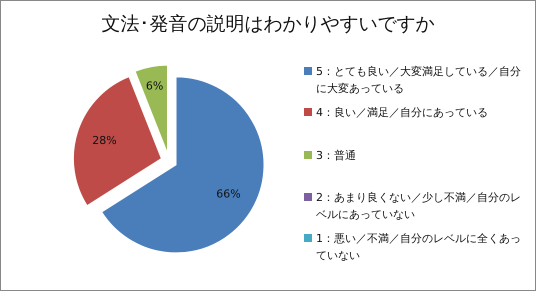  What do you see at coordinates (418, 206) in the screenshot?
I see `legend-label: 2：あまり良くない／少し不満／自分のレベルにあっていない` at bounding box center [418, 206].